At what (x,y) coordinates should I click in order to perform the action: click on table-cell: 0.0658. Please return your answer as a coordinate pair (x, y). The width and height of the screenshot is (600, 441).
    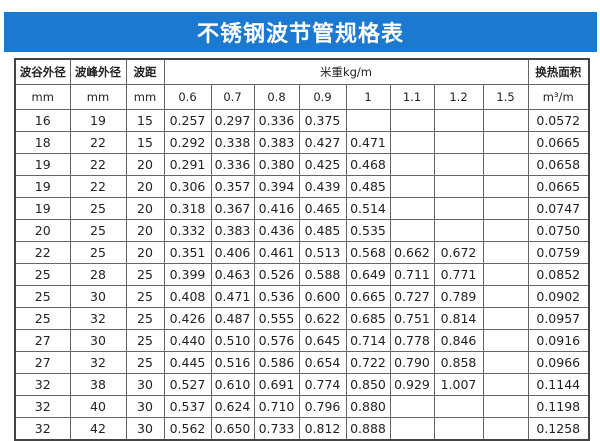
    Looking at the image, I should click on (558, 164).